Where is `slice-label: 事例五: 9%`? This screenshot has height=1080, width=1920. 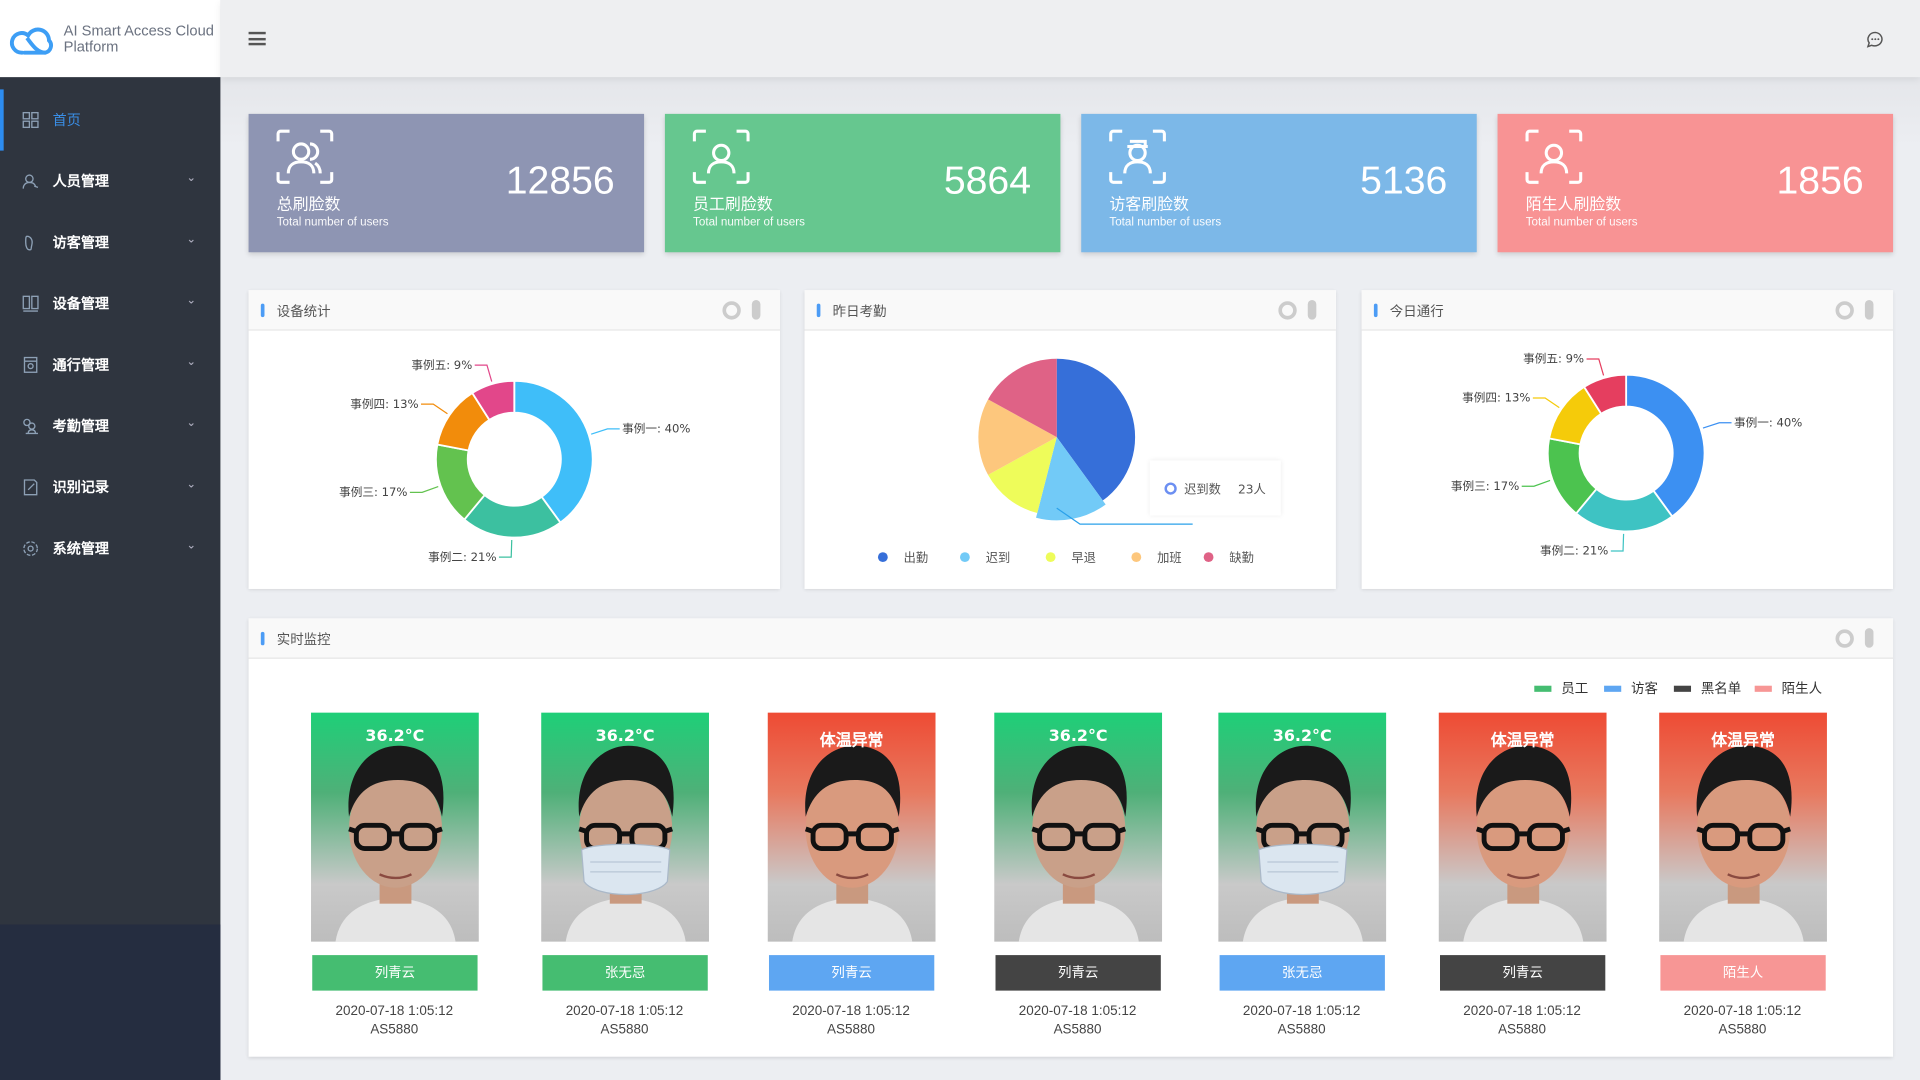
slice-label: 事例五: 9% is located at coordinates (441, 365).